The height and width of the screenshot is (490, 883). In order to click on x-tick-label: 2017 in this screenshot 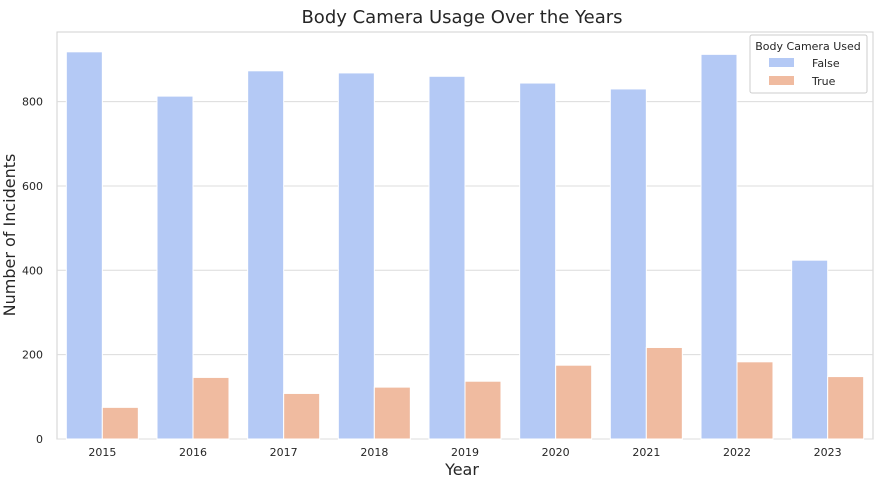, I will do `click(284, 452)`.